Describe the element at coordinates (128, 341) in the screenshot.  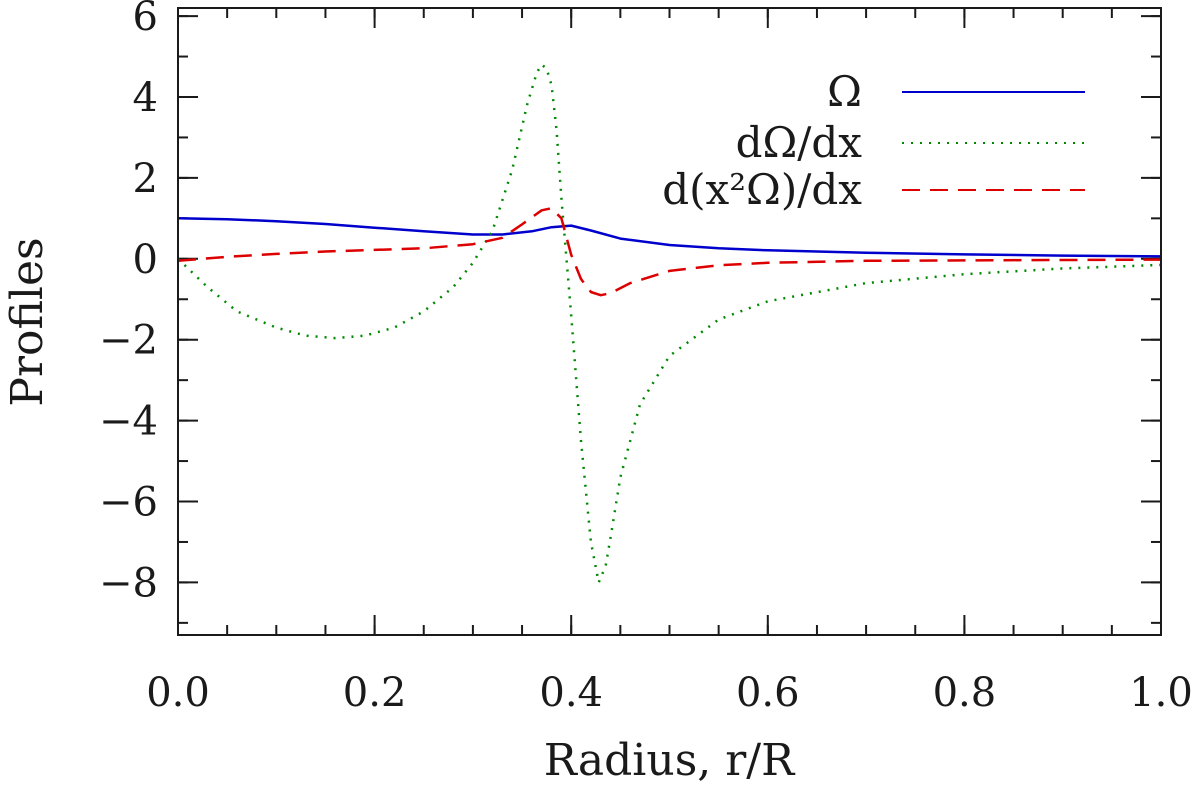
I see `y-tick-label: −2` at that location.